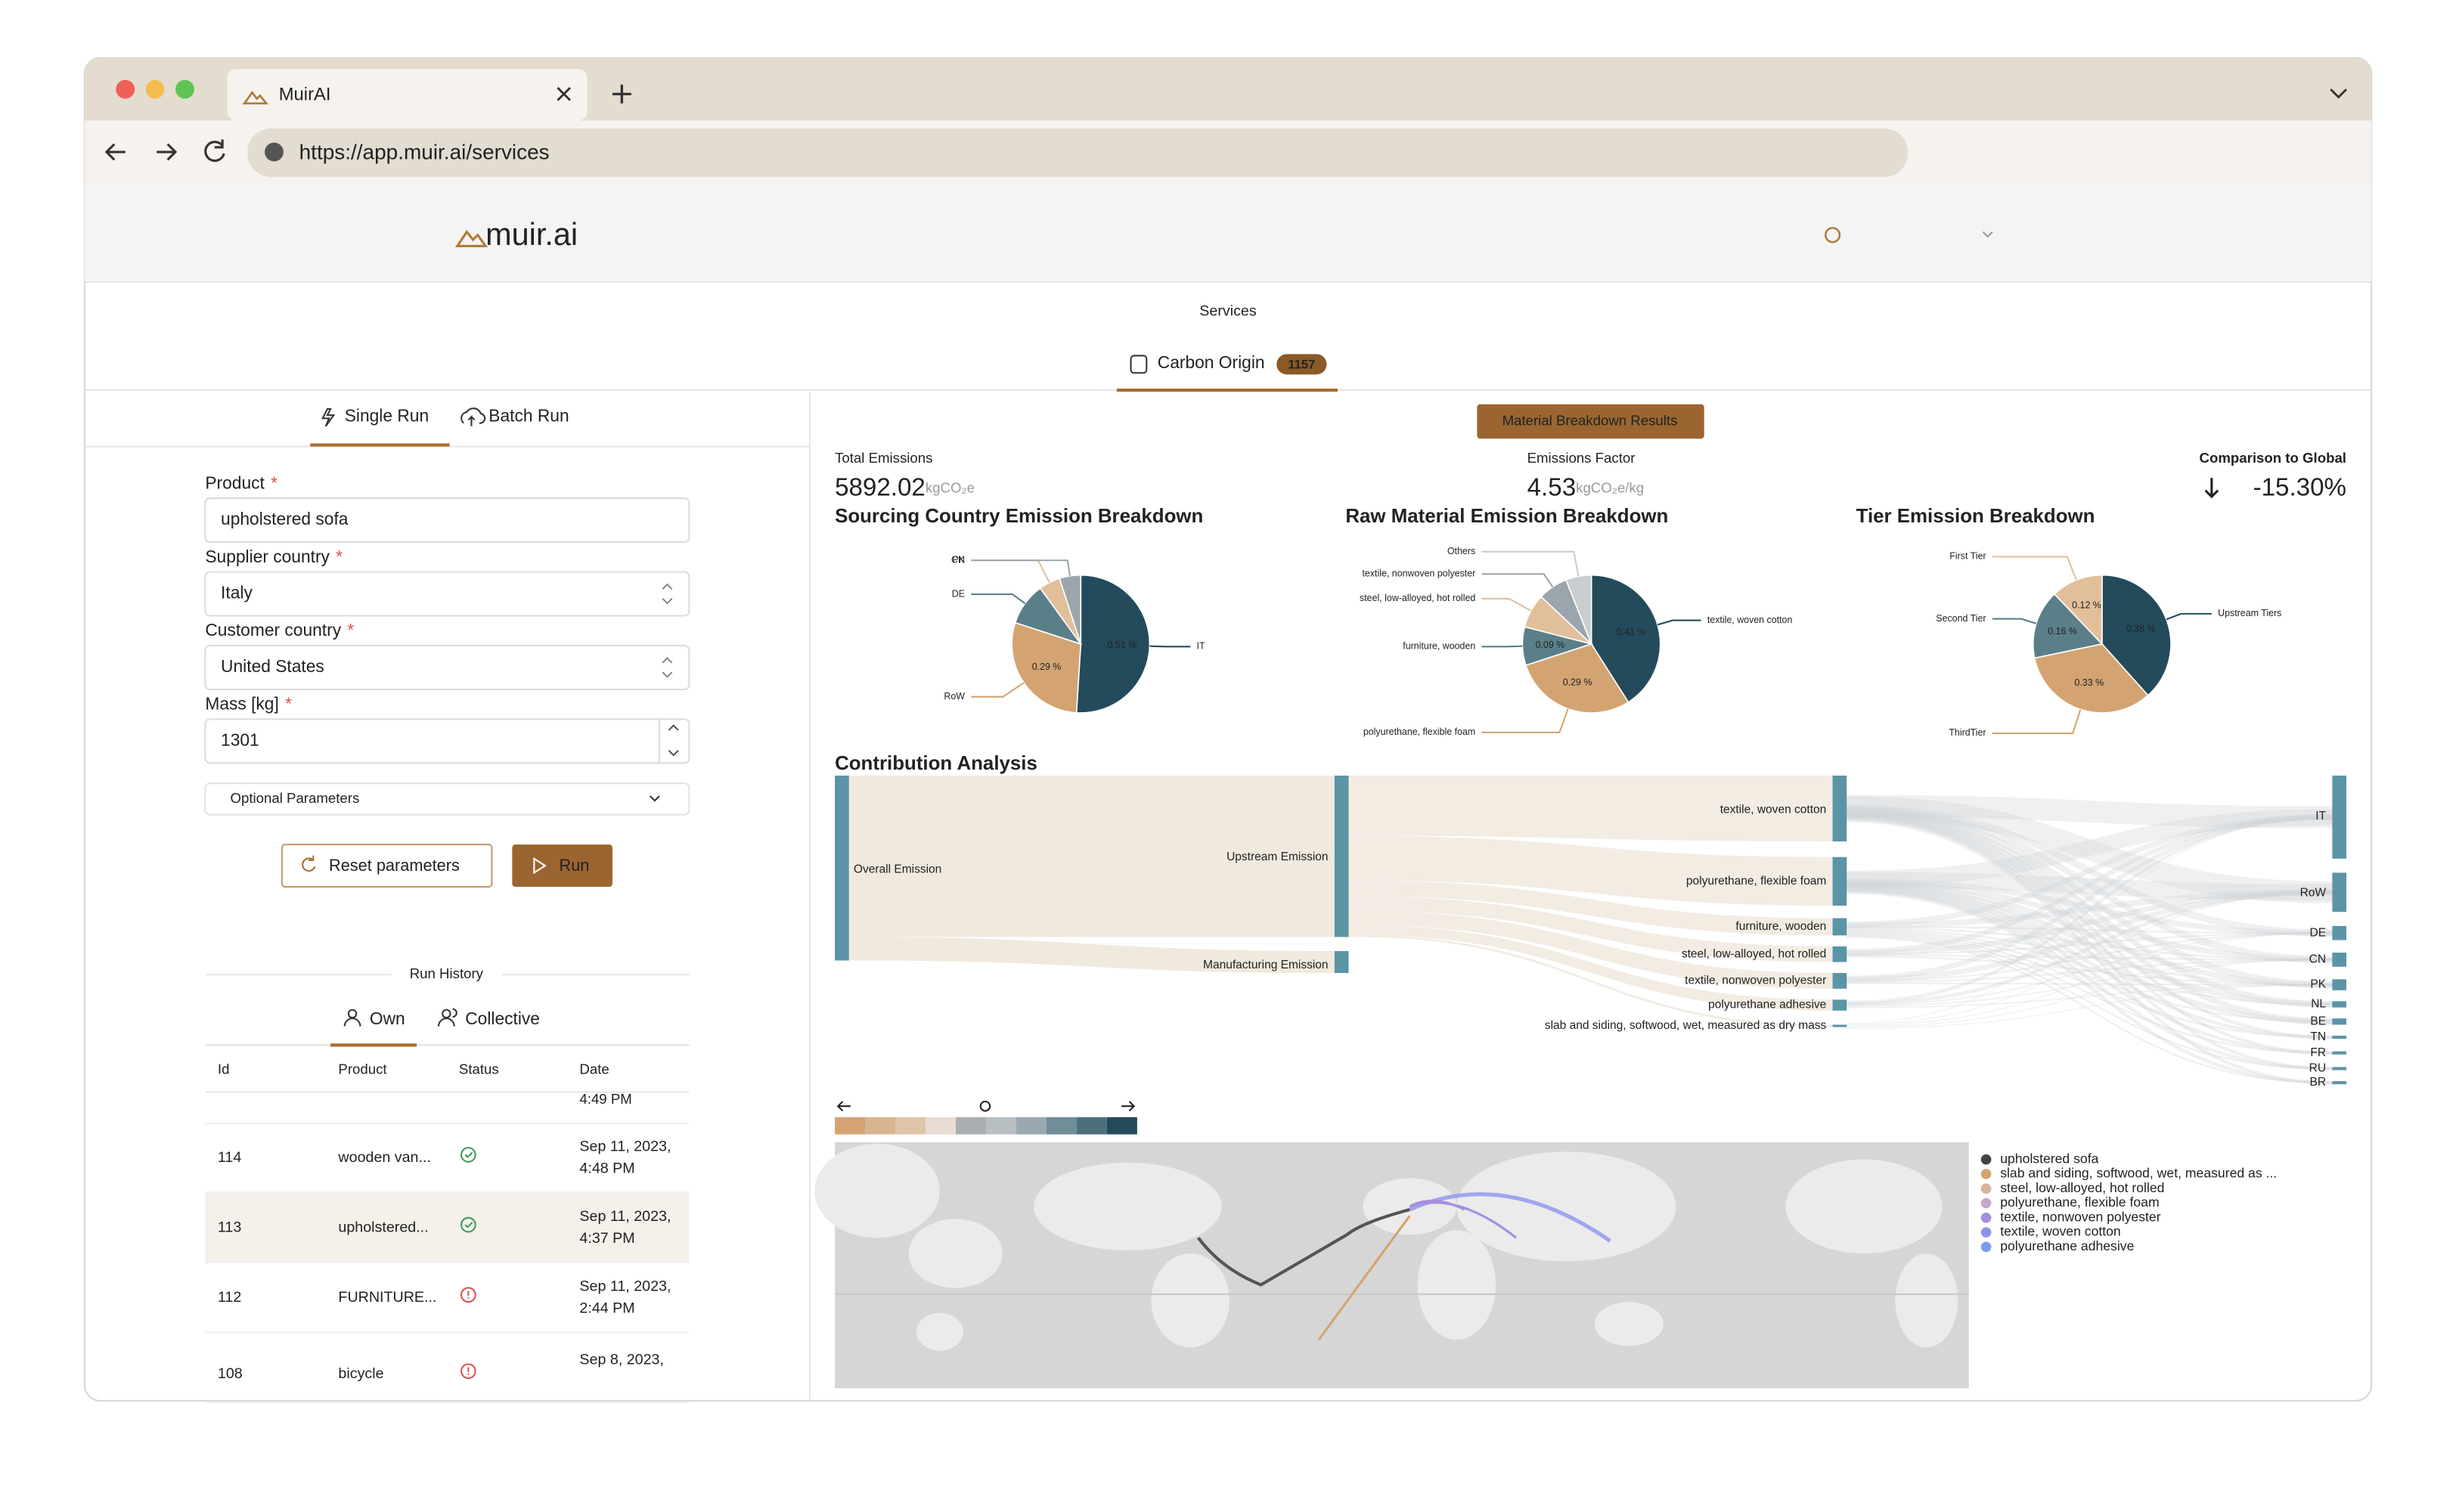 Image resolution: width=2456 pixels, height=1512 pixels. Describe the element at coordinates (1773, 810) in the screenshot. I see `node-label: textile, woven cotton` at that location.